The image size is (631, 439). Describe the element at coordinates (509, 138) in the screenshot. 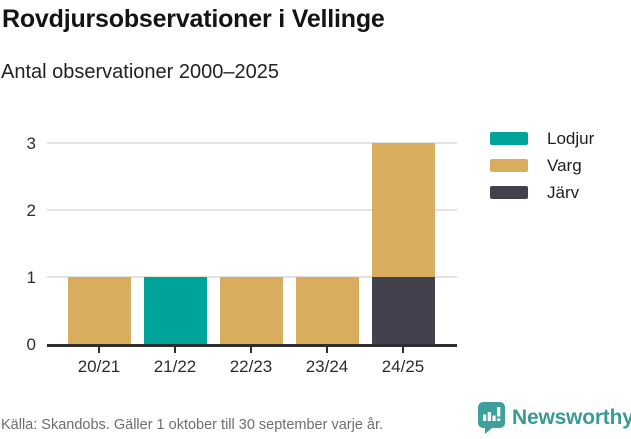

I see `legend-swatch-lodjur` at that location.